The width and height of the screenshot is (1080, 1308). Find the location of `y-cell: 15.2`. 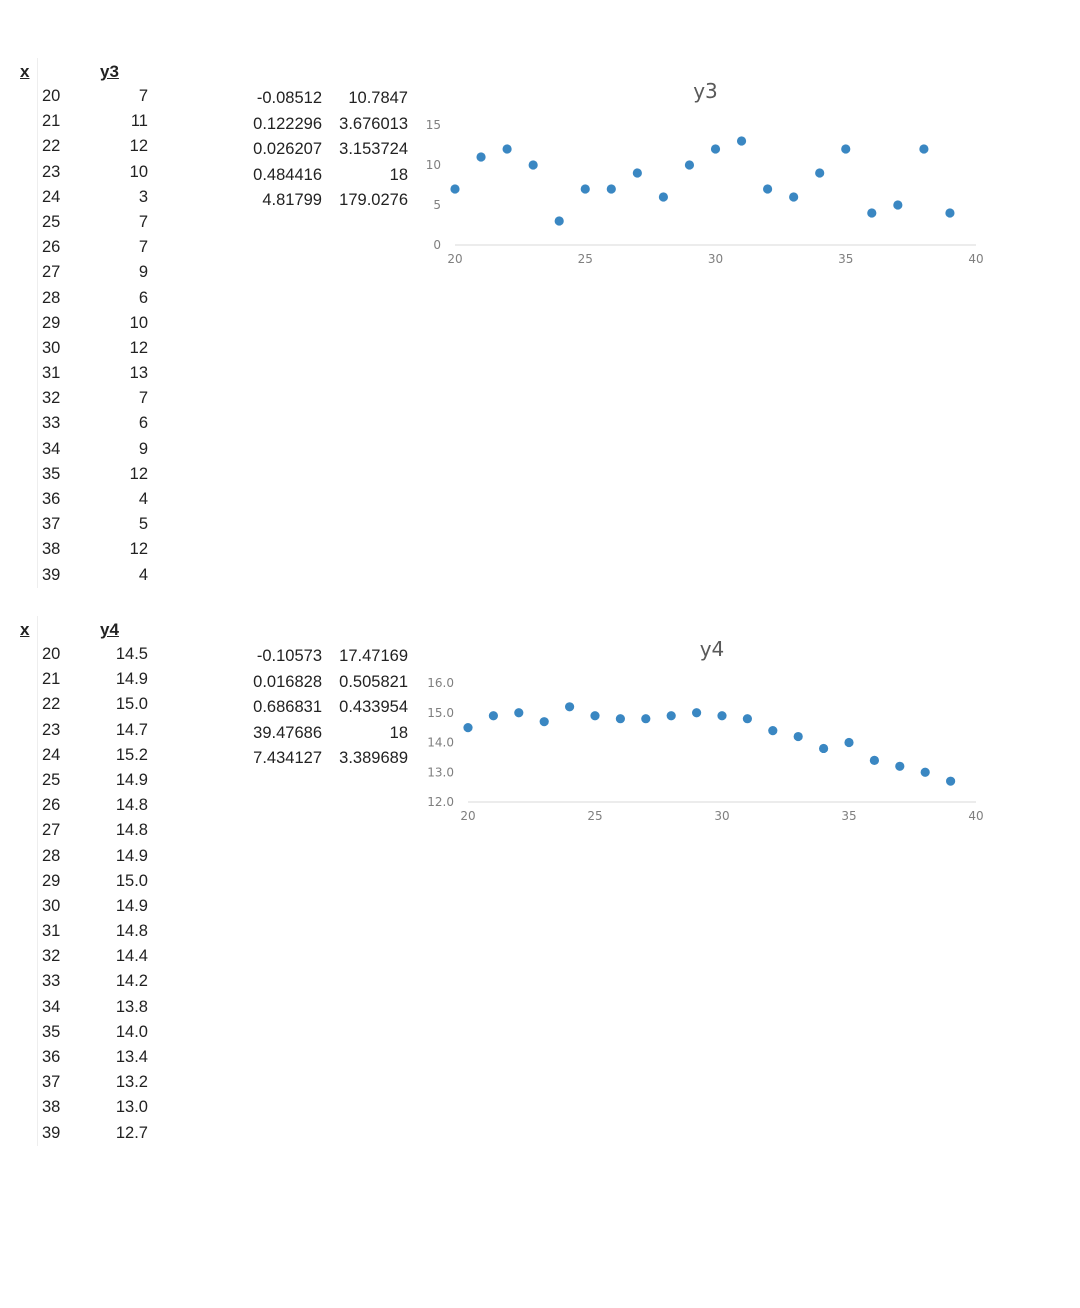

y-cell: 15.2 is located at coordinates (131, 754).